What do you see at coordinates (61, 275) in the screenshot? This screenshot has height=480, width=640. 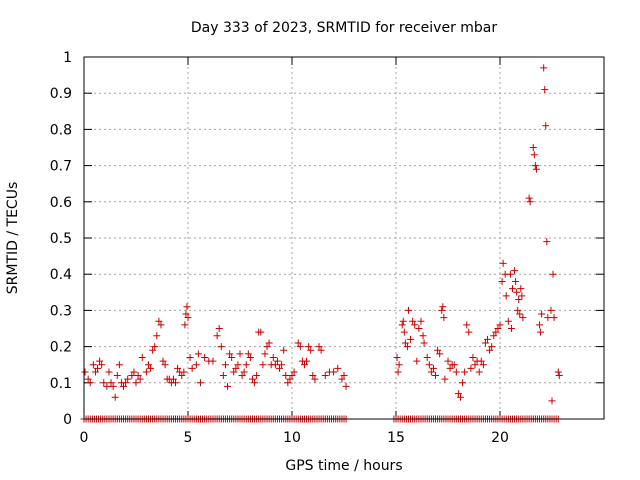 I see `y-tick-label: 0.4` at bounding box center [61, 275].